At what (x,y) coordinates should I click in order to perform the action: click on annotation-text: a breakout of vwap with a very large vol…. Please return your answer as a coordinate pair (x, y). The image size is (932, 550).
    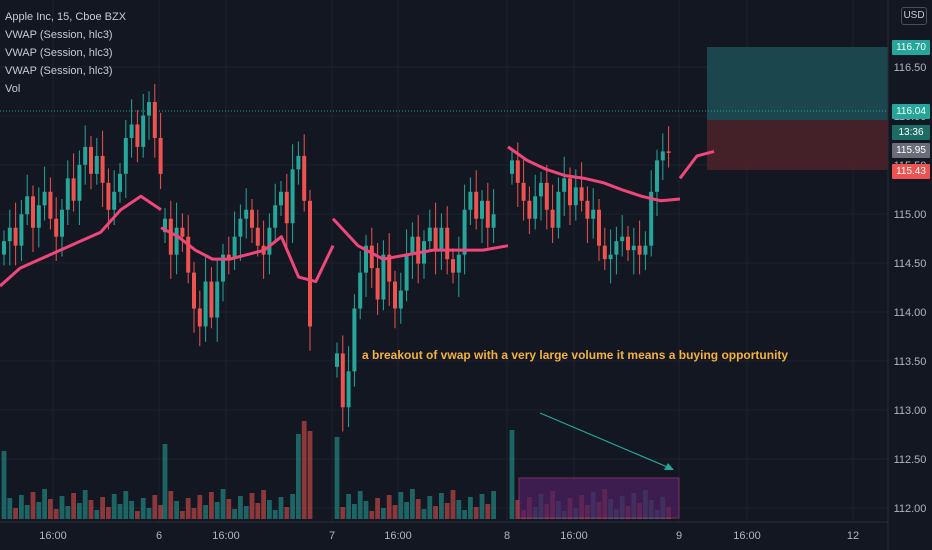
    Looking at the image, I should click on (575, 355).